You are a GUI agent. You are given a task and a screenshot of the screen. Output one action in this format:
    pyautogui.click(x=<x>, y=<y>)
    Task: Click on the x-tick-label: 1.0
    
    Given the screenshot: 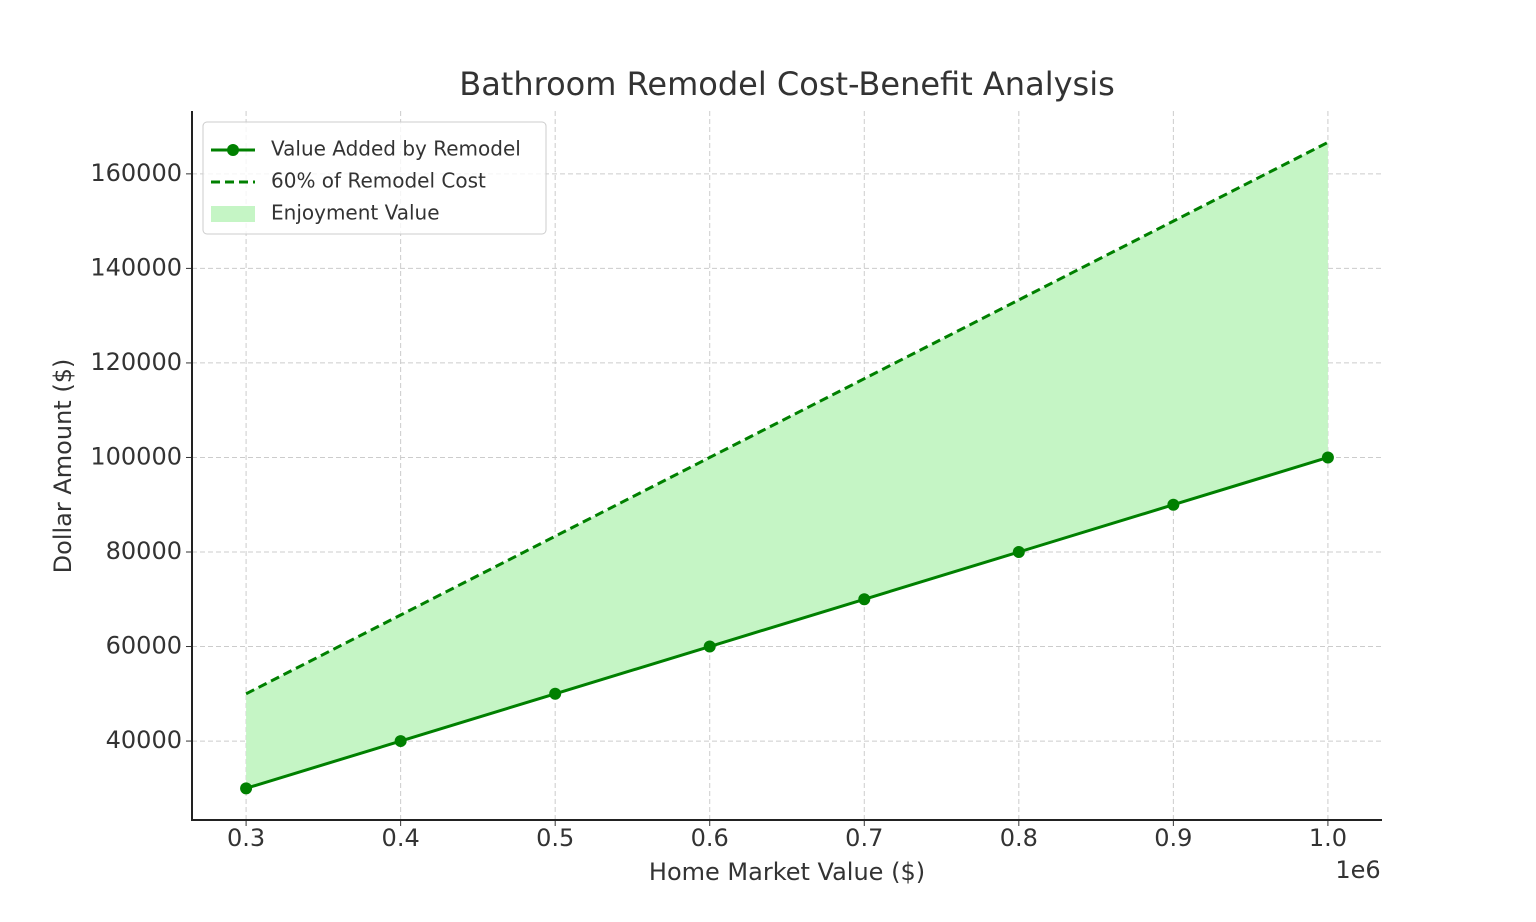 What is the action you would take?
    pyautogui.click(x=1328, y=838)
    